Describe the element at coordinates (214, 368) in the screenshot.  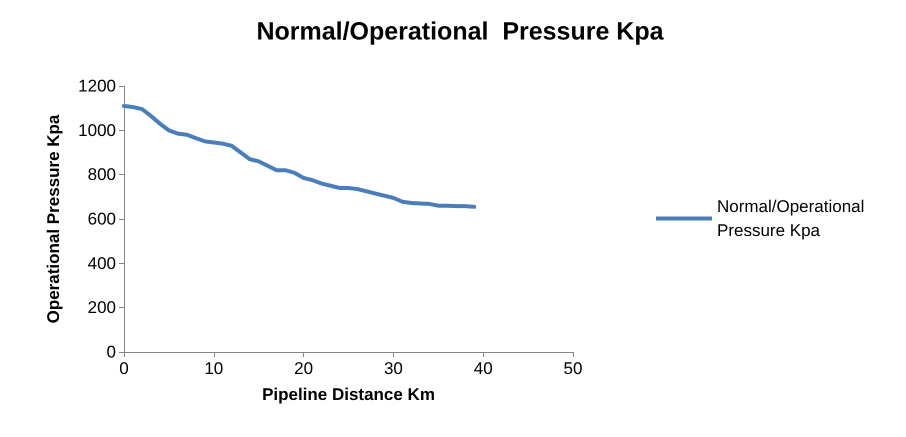
I see `x-tick-label: 10` at that location.